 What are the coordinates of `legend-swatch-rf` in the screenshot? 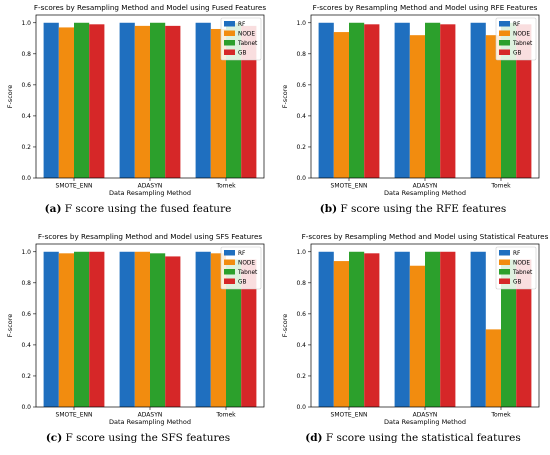 It's located at (229, 24).